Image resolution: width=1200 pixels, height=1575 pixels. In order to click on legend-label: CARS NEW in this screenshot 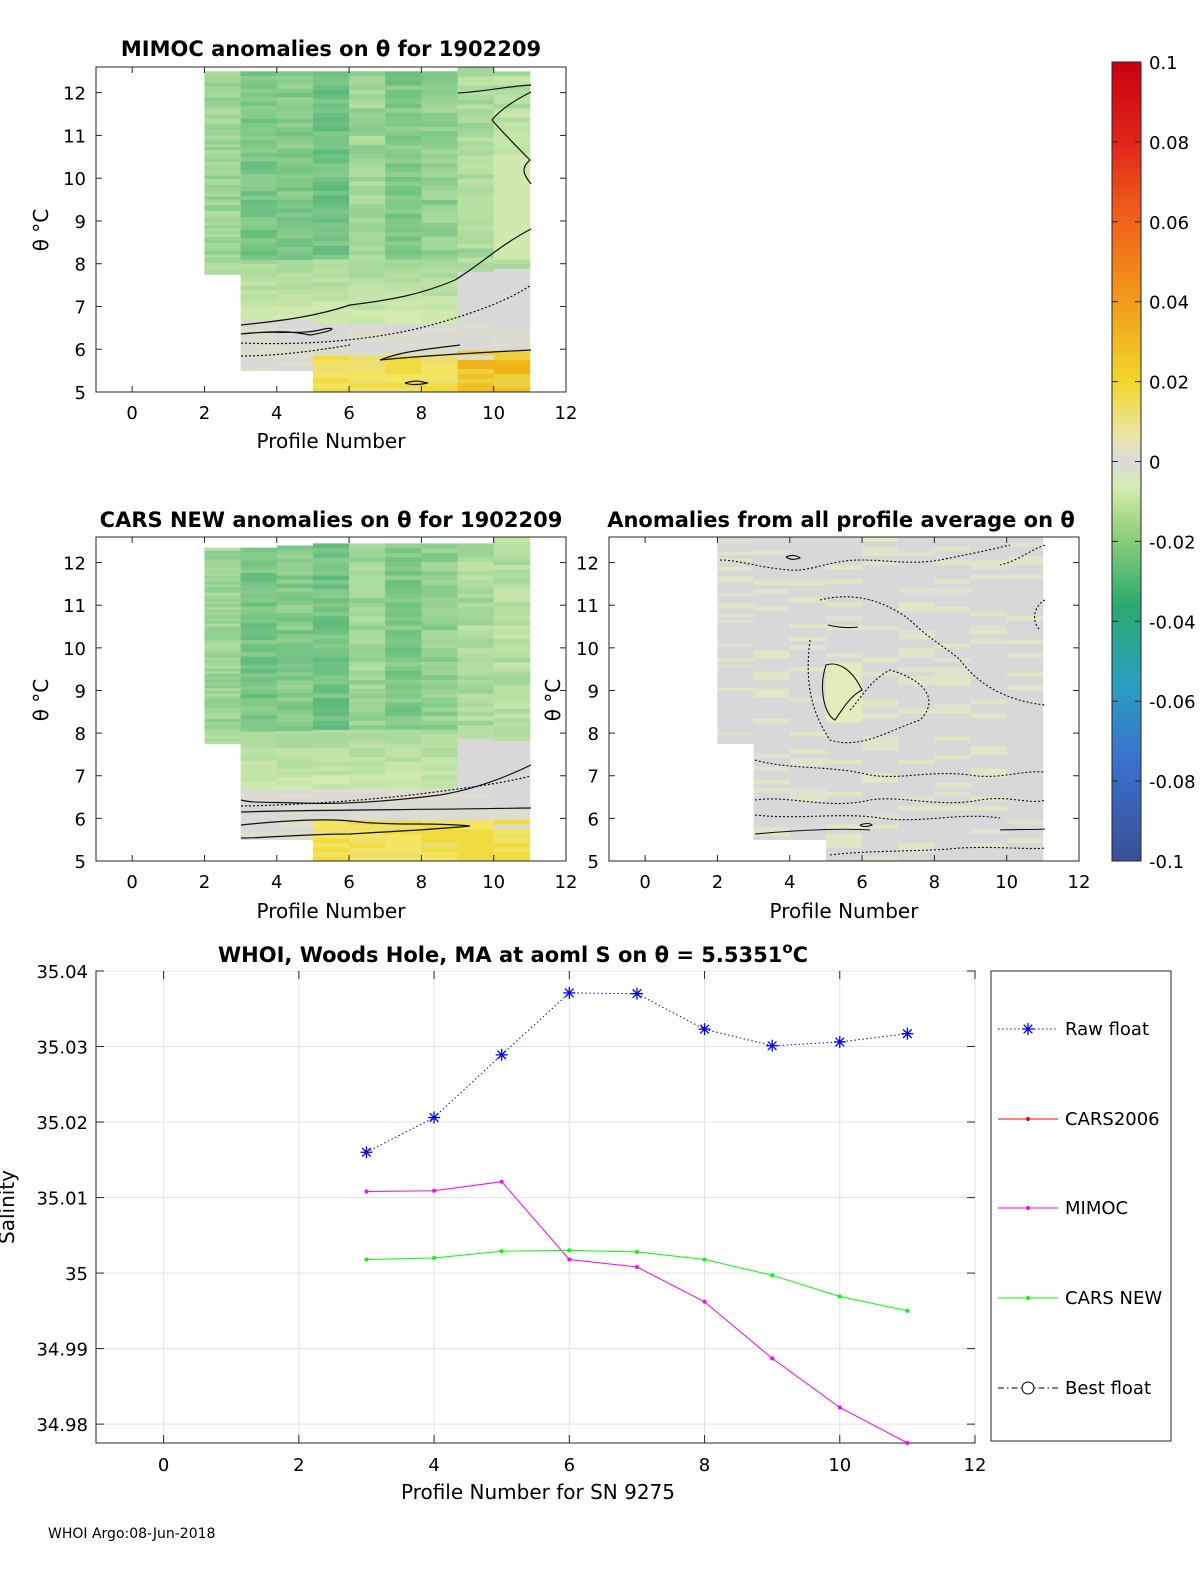, I will do `click(1113, 1298)`.